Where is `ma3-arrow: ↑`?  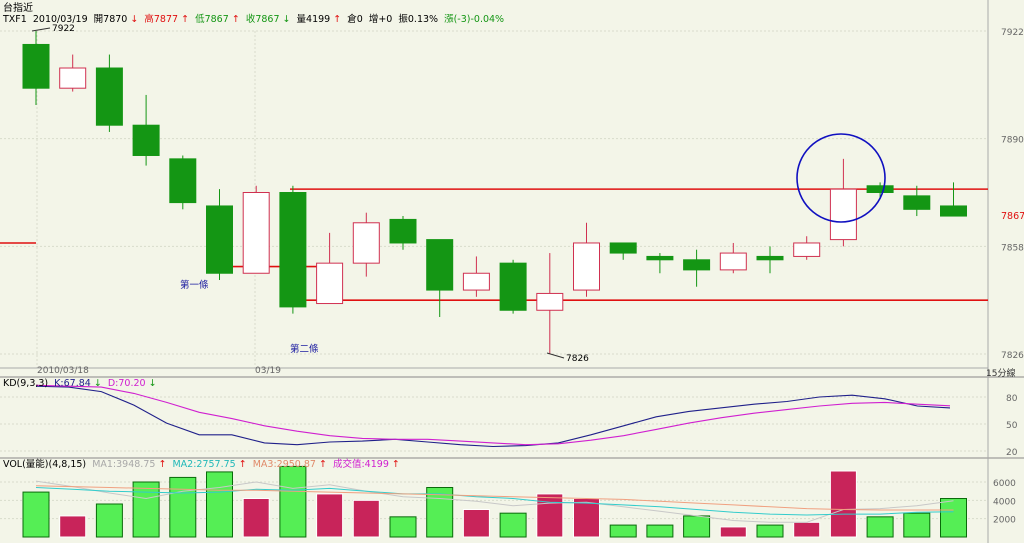
ma3-arrow: ↑ is located at coordinates (323, 464).